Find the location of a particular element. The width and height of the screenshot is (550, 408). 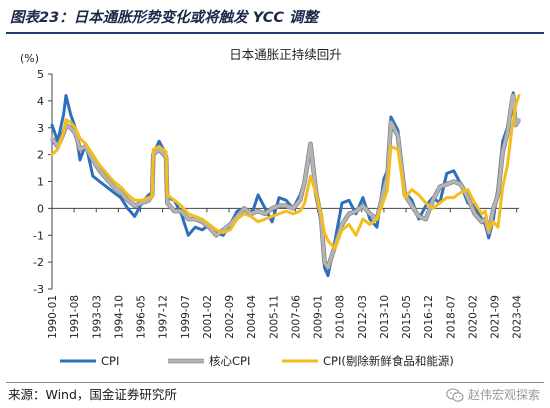

watermark: 赵伟宏观探索 is located at coordinates (493, 395).